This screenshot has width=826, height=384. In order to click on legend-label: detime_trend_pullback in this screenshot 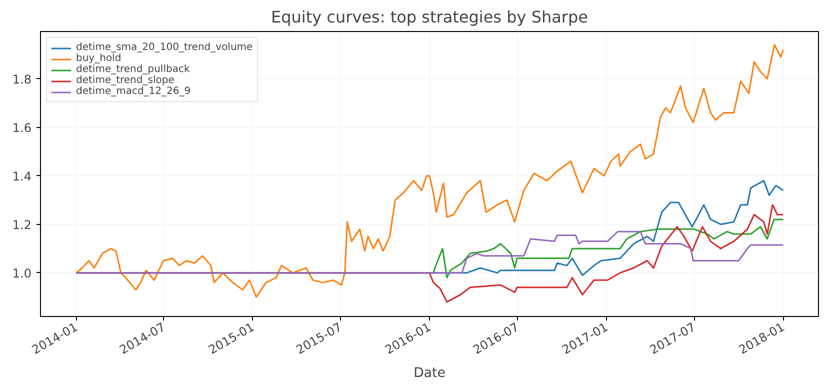, I will do `click(133, 69)`.